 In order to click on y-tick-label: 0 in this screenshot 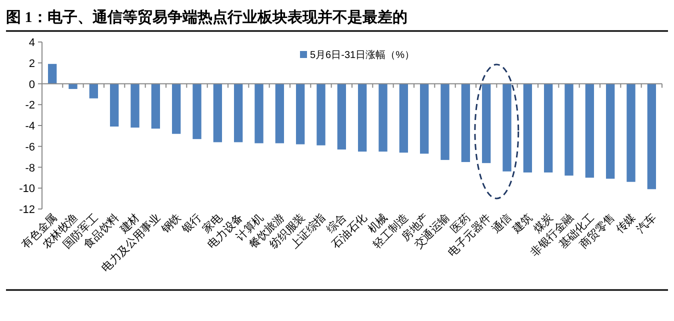, I will do `click(31, 84)`.